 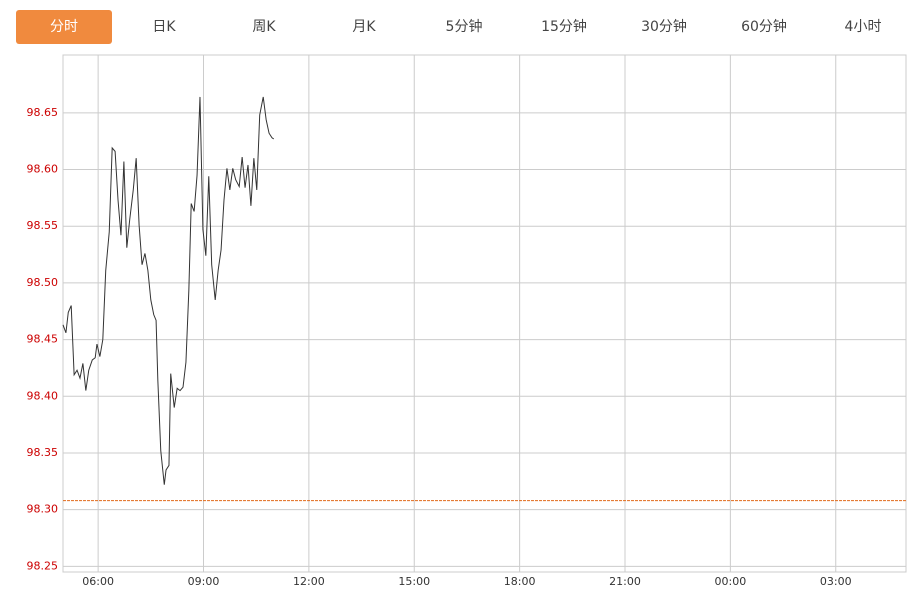 I want to click on tab: 30分钟, so click(x=664, y=27).